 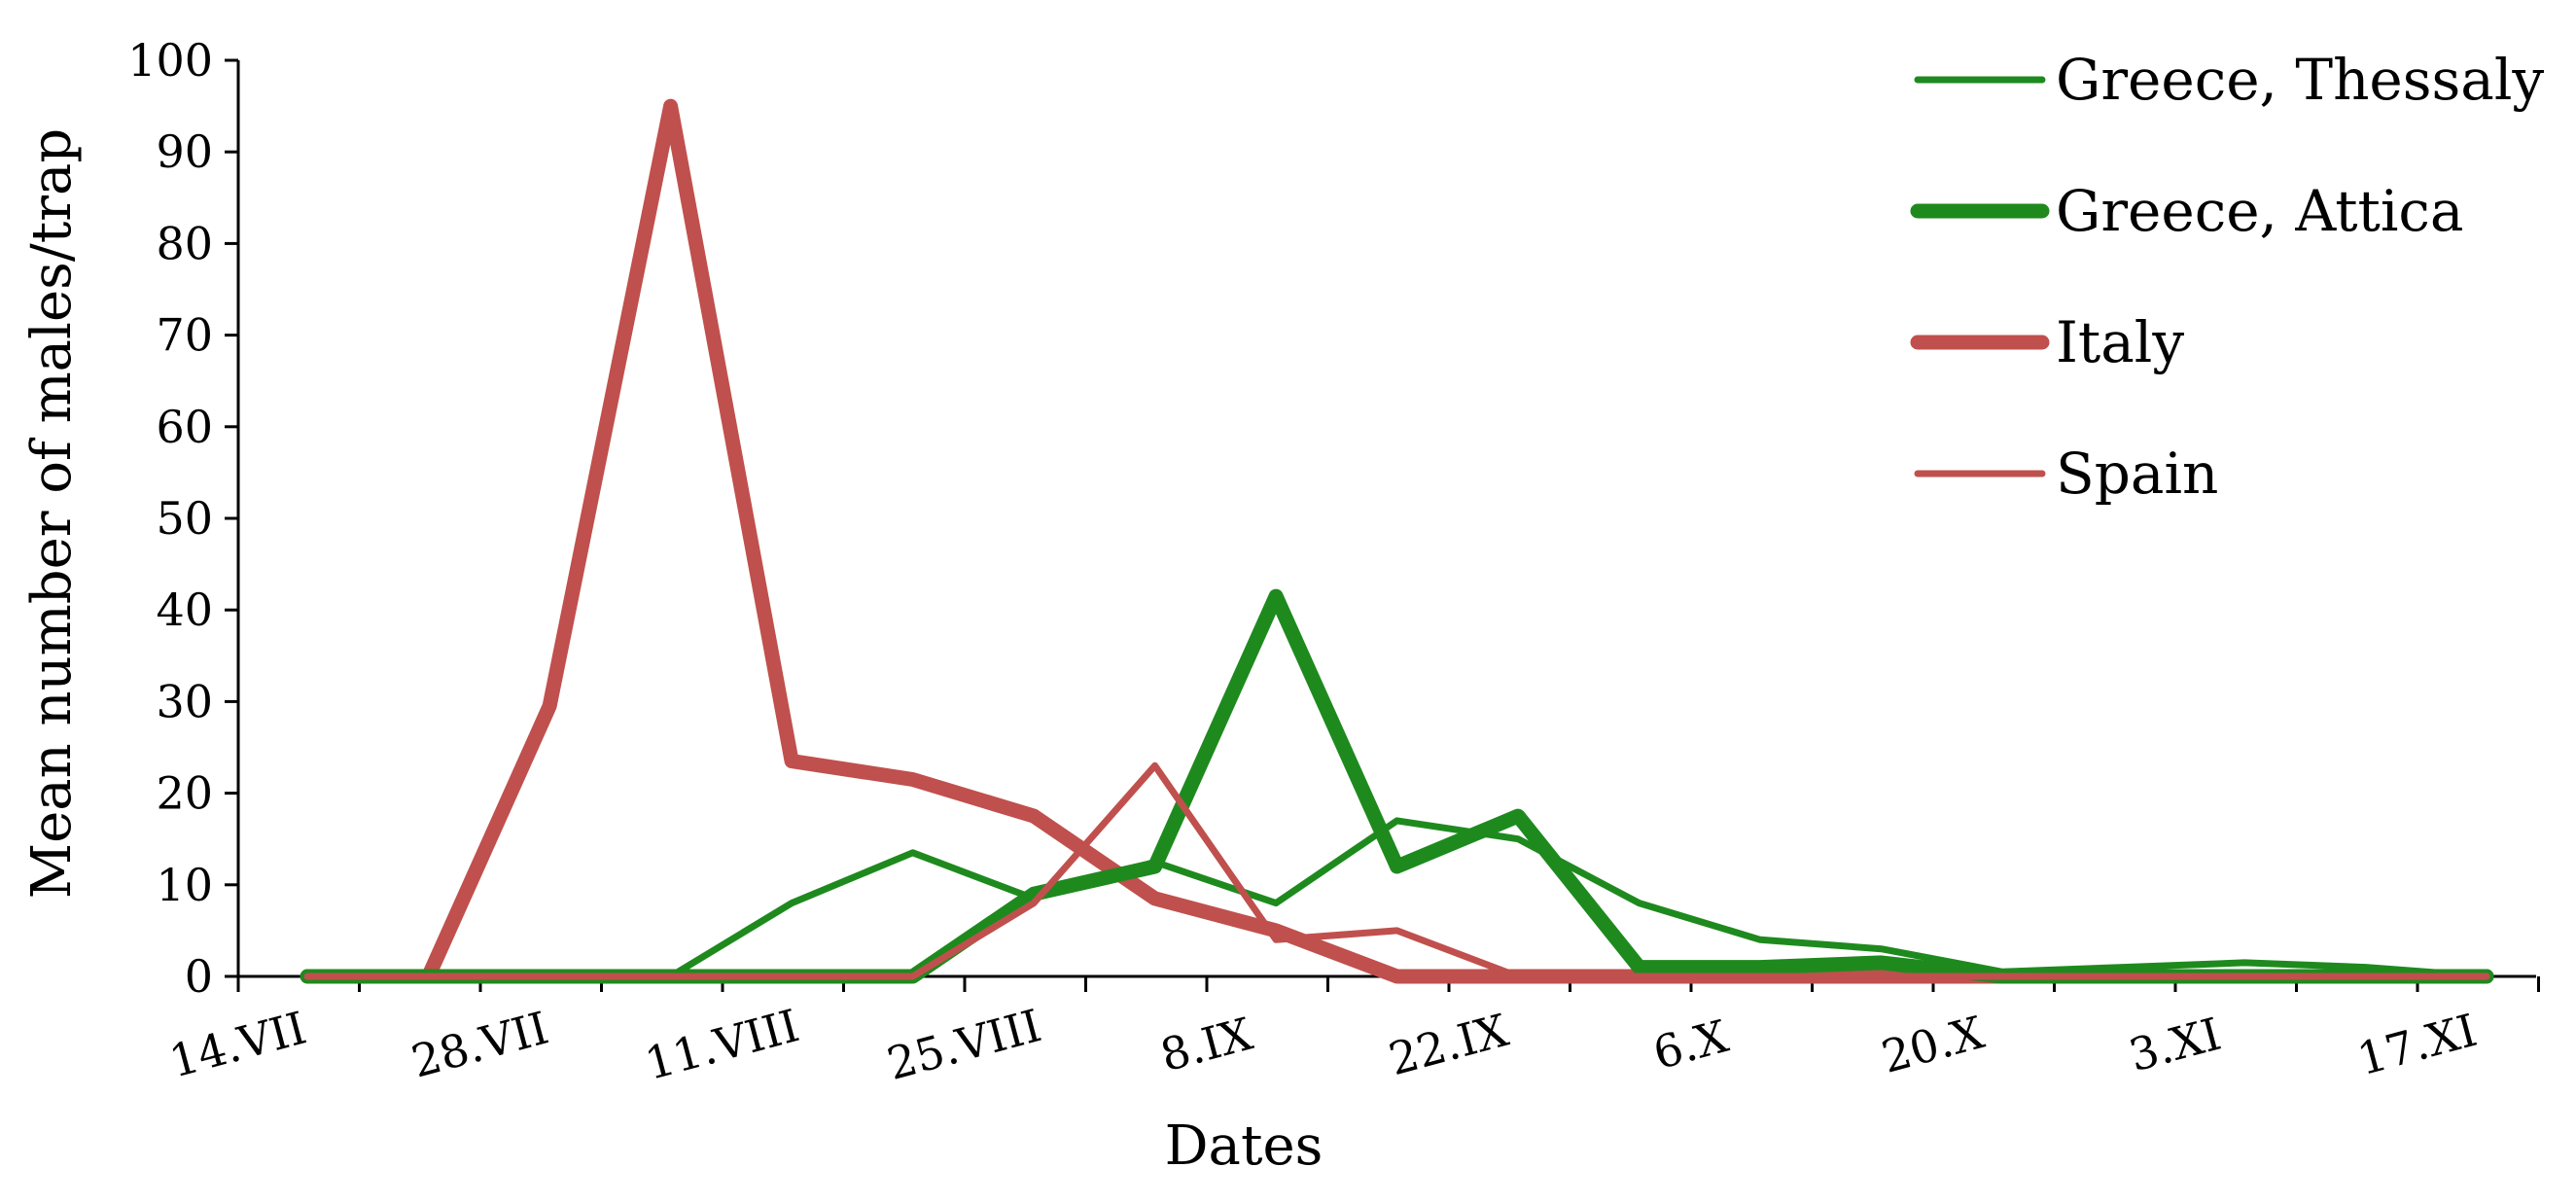 I want to click on y-tick-label: 70, so click(x=184, y=335).